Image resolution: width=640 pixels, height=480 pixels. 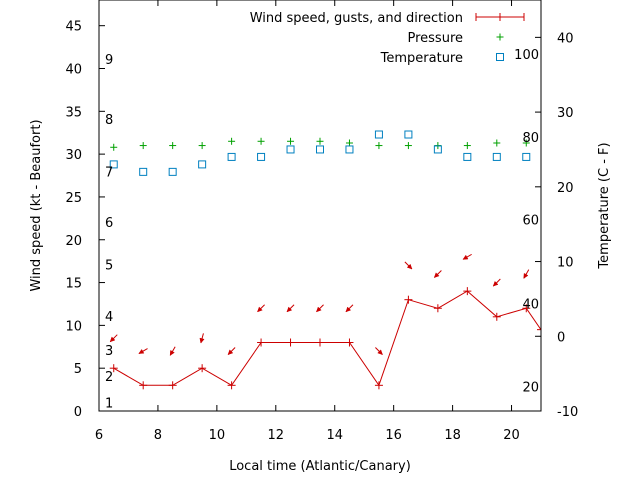 What do you see at coordinates (565, 38) in the screenshot?
I see `y2-tick-label: 40` at bounding box center [565, 38].